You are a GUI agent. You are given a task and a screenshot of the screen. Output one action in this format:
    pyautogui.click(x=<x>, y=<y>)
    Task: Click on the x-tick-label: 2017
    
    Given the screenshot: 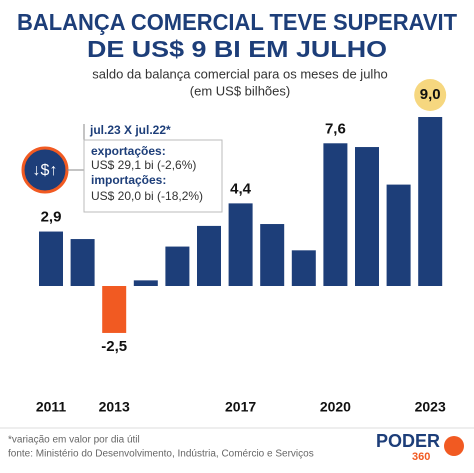 What is the action you would take?
    pyautogui.click(x=240, y=407)
    